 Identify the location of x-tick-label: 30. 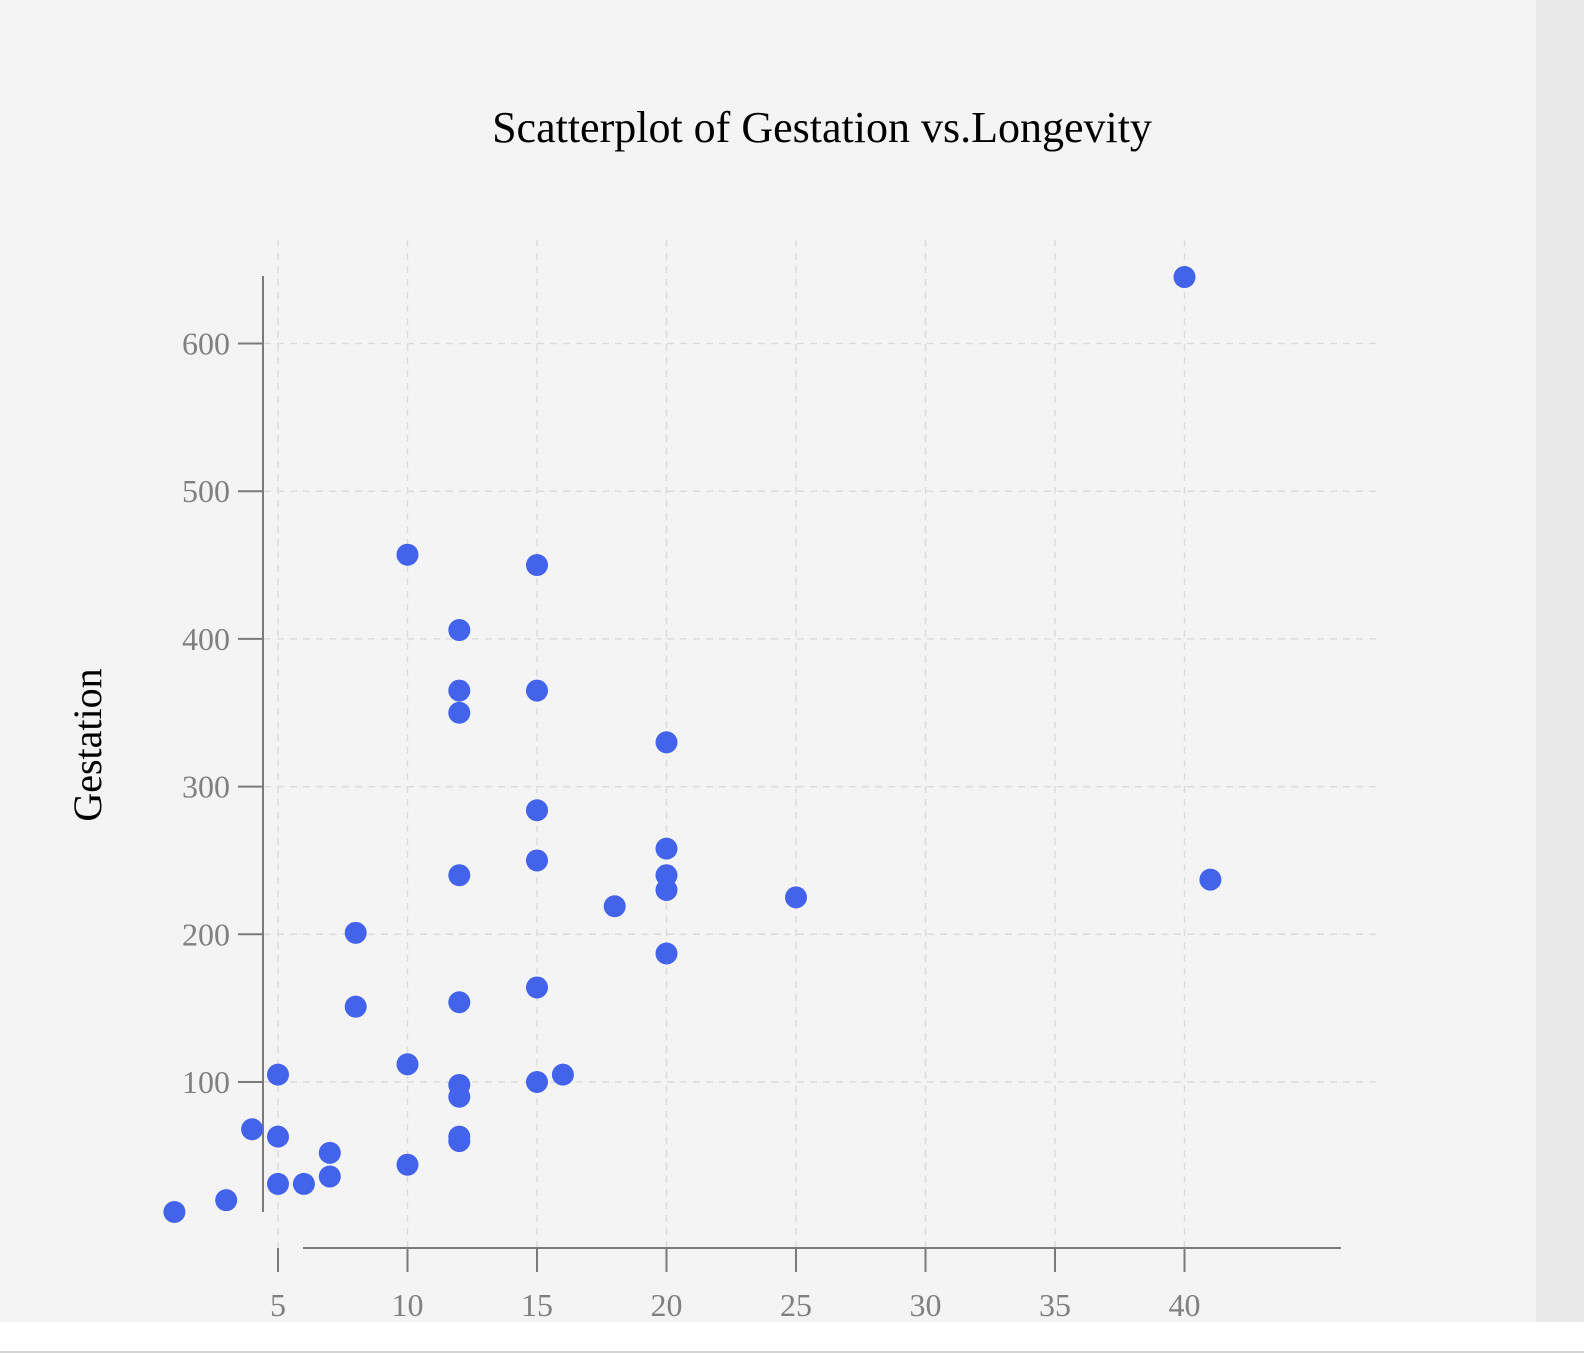
(926, 1305).